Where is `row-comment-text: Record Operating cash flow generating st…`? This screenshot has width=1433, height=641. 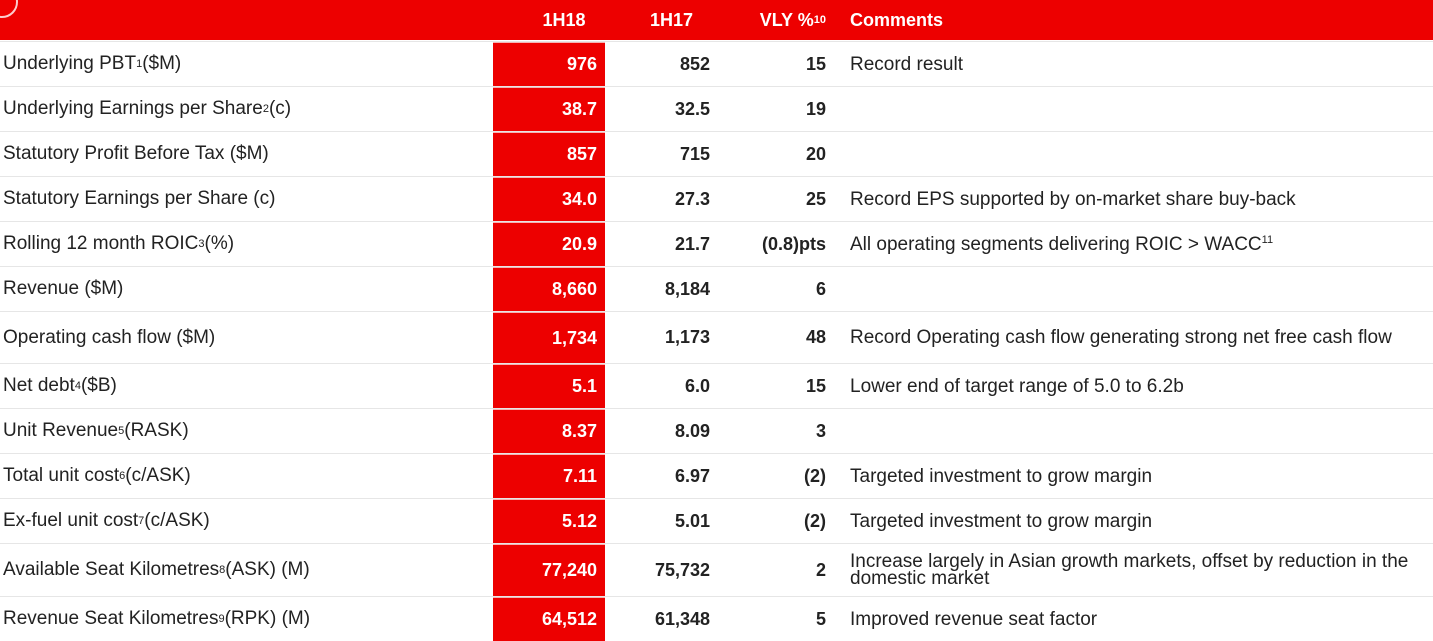 row-comment-text: Record Operating cash flow generating st… is located at coordinates (1121, 337).